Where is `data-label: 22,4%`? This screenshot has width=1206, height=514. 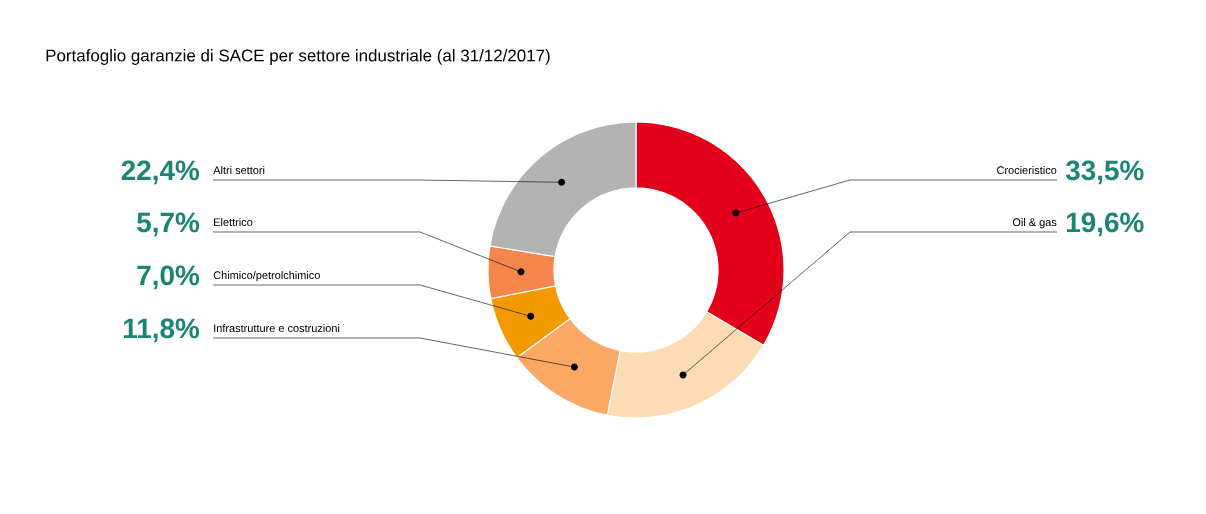 data-label: 22,4% is located at coordinates (160, 172).